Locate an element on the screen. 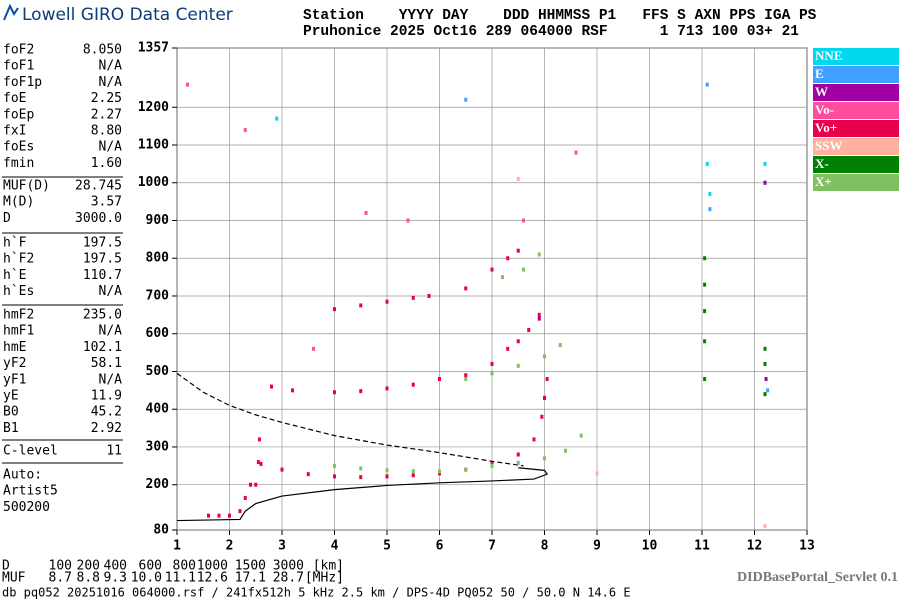 The height and width of the screenshot is (600, 900). table-cell: 100 is located at coordinates (60, 566).